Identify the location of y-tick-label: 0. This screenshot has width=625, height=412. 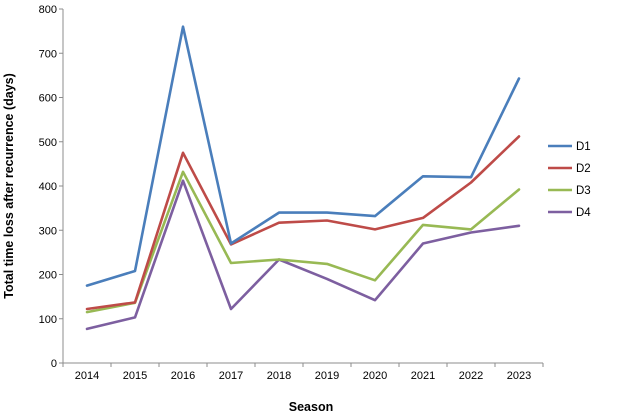
(54, 364).